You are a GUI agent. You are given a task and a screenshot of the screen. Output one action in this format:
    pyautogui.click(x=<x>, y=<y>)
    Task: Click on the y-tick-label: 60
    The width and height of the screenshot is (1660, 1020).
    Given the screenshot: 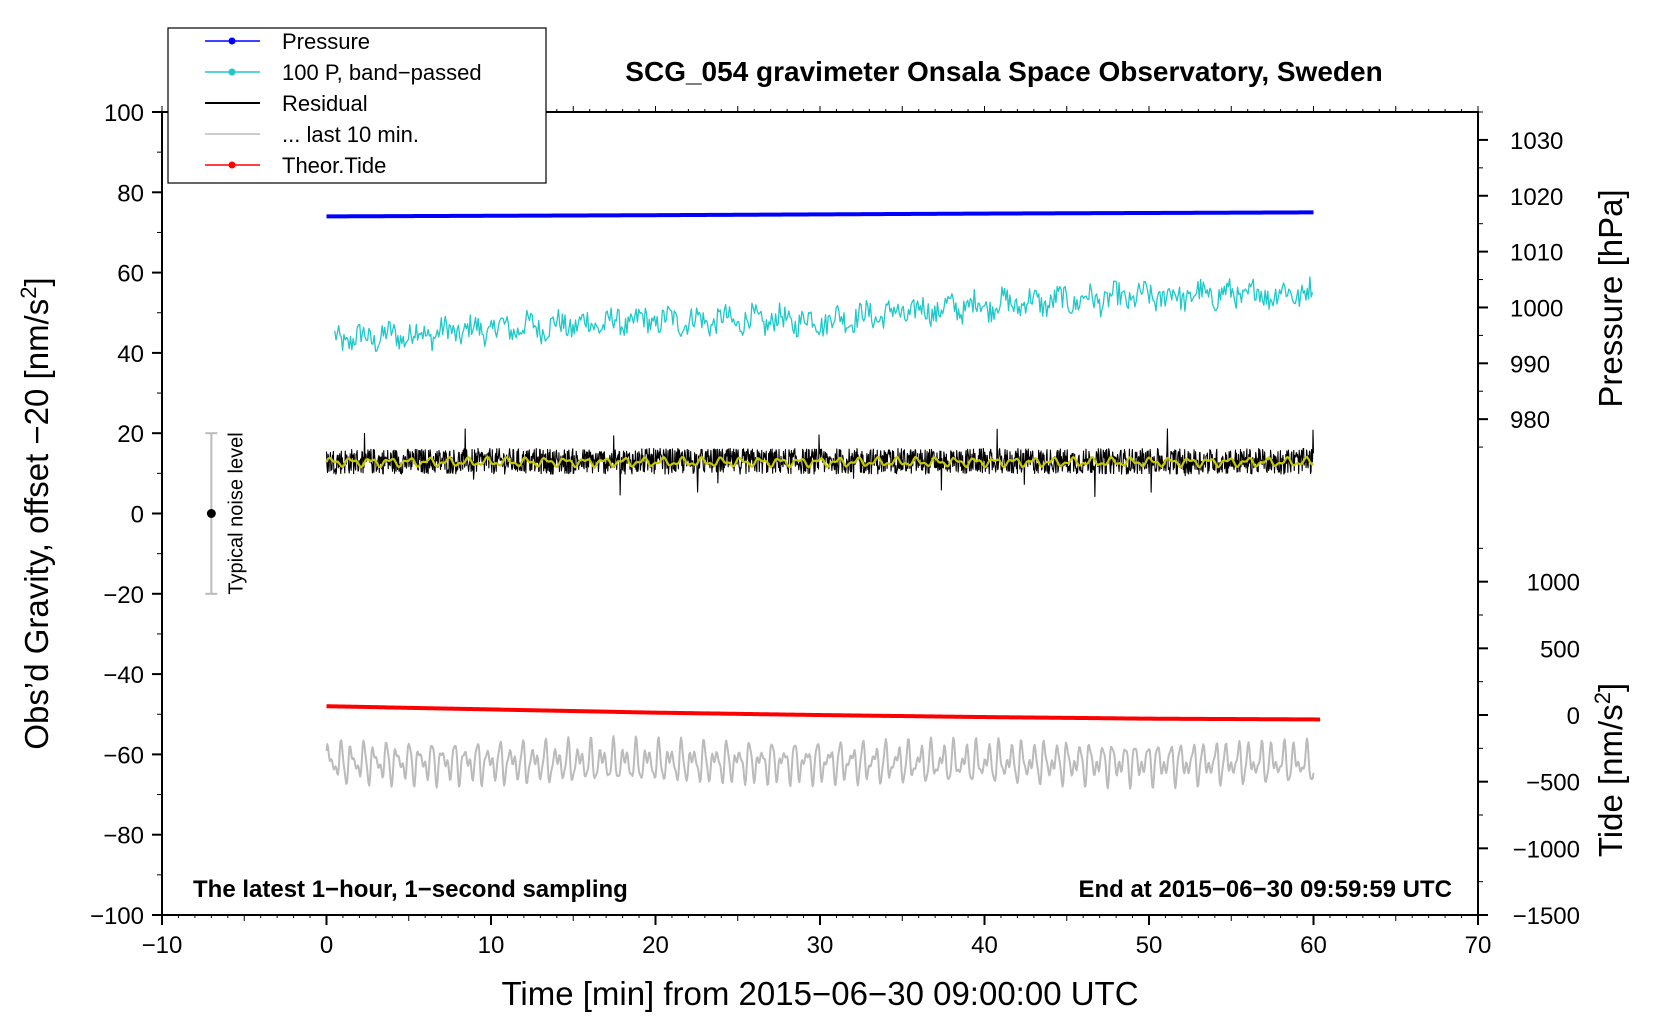 What is the action you would take?
    pyautogui.click(x=130, y=274)
    